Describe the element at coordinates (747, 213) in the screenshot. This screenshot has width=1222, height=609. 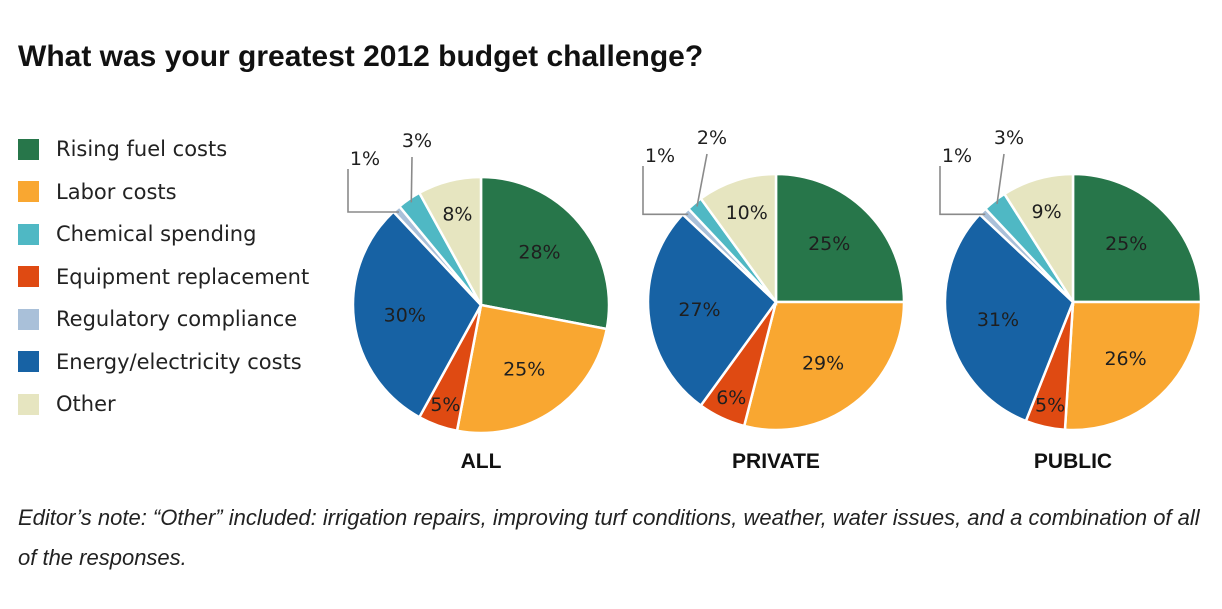
I see `data-label-private-other: 10%` at that location.